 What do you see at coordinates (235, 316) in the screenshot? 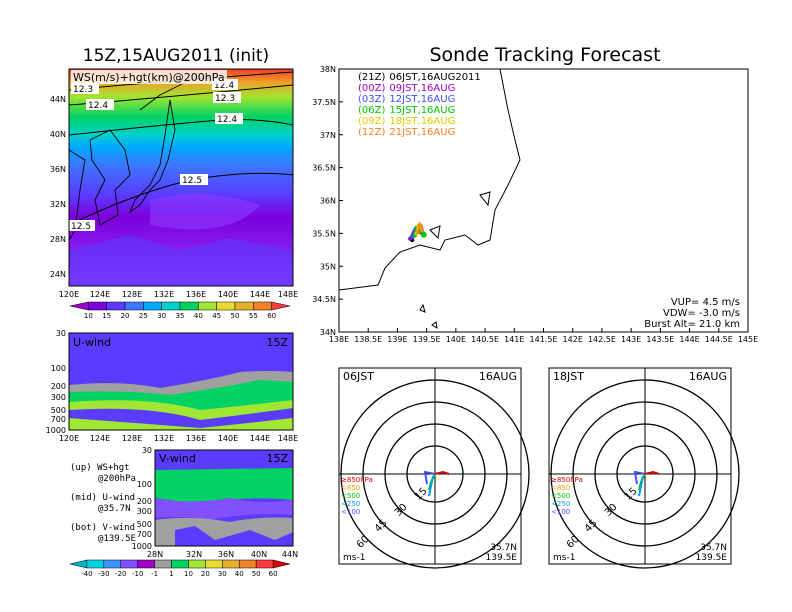
I see `ws-colorbar-label: 50` at bounding box center [235, 316].